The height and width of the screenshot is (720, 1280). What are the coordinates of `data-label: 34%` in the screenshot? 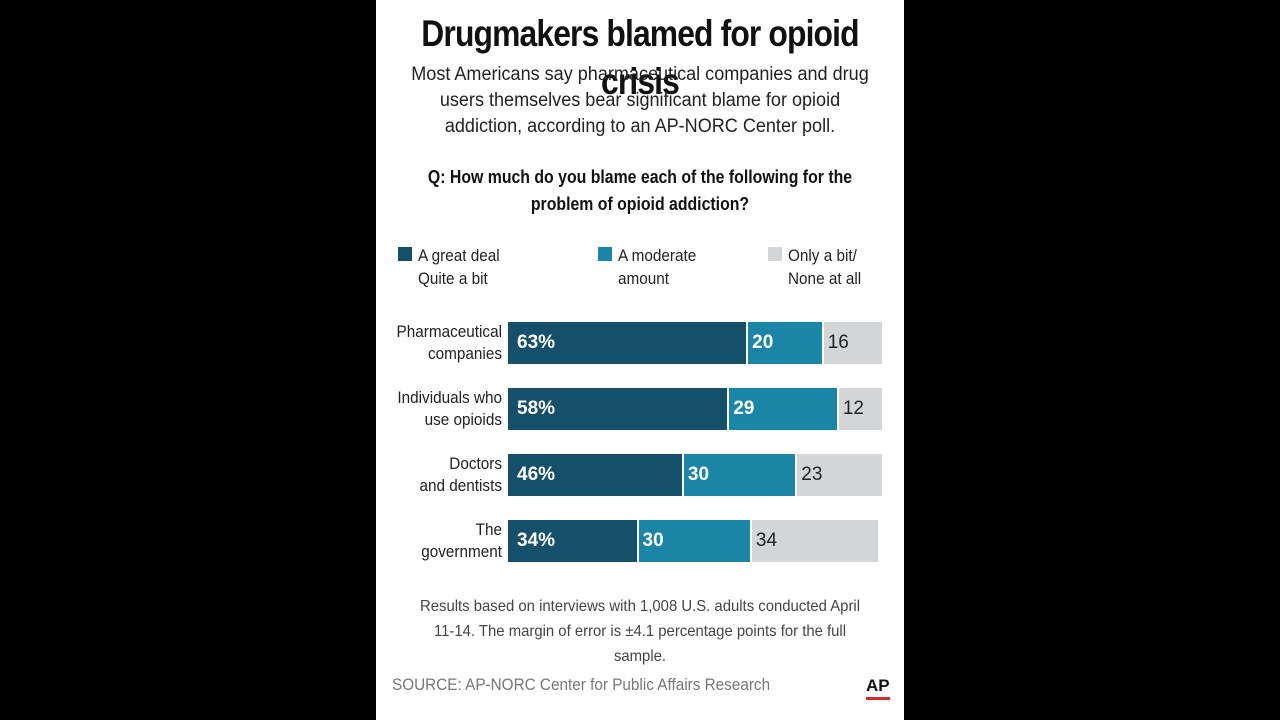 It's located at (536, 540).